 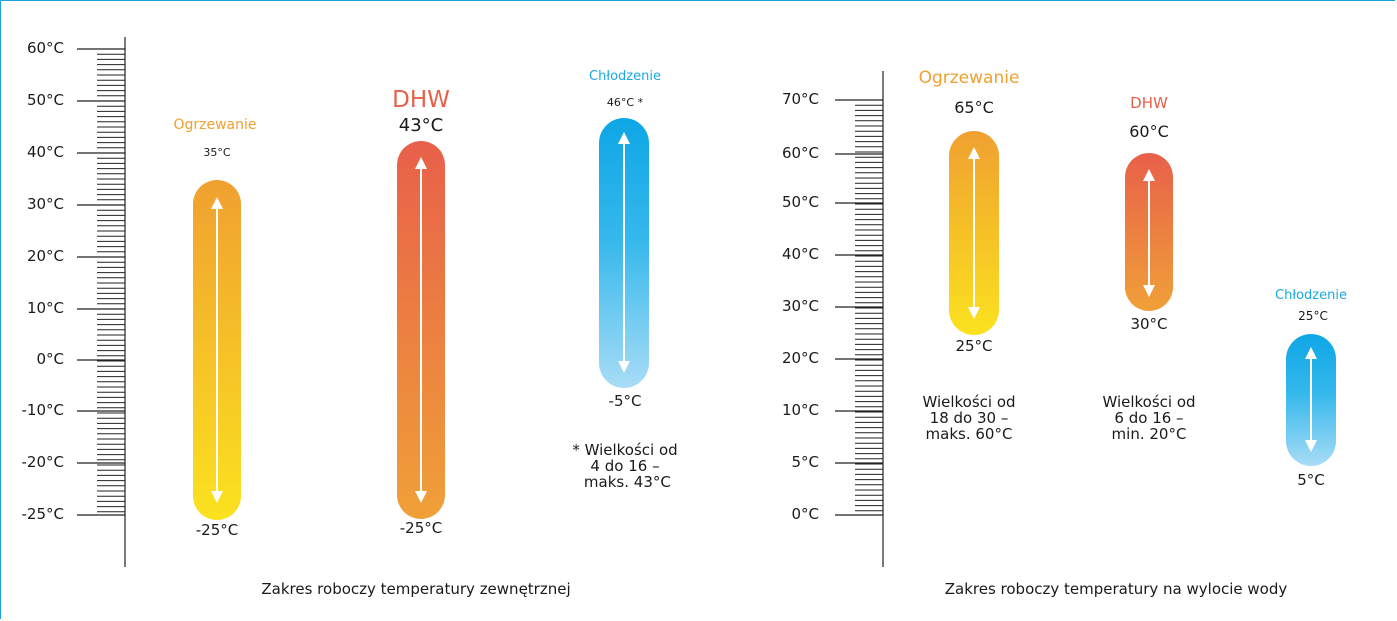 What do you see at coordinates (217, 152) in the screenshot?
I see `outdoor-heating-max: 35°C` at bounding box center [217, 152].